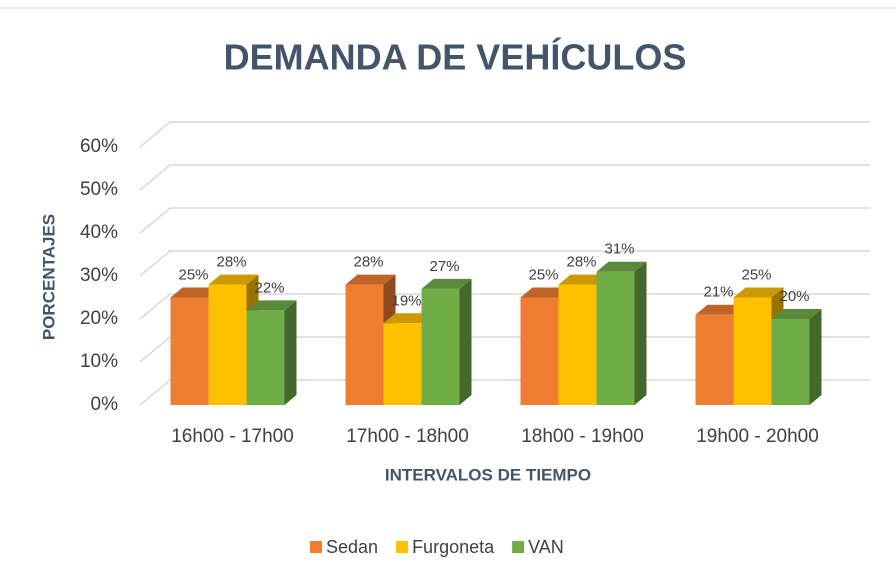 The width and height of the screenshot is (896, 583). I want to click on legend-label: Furgoneta, so click(453, 547).